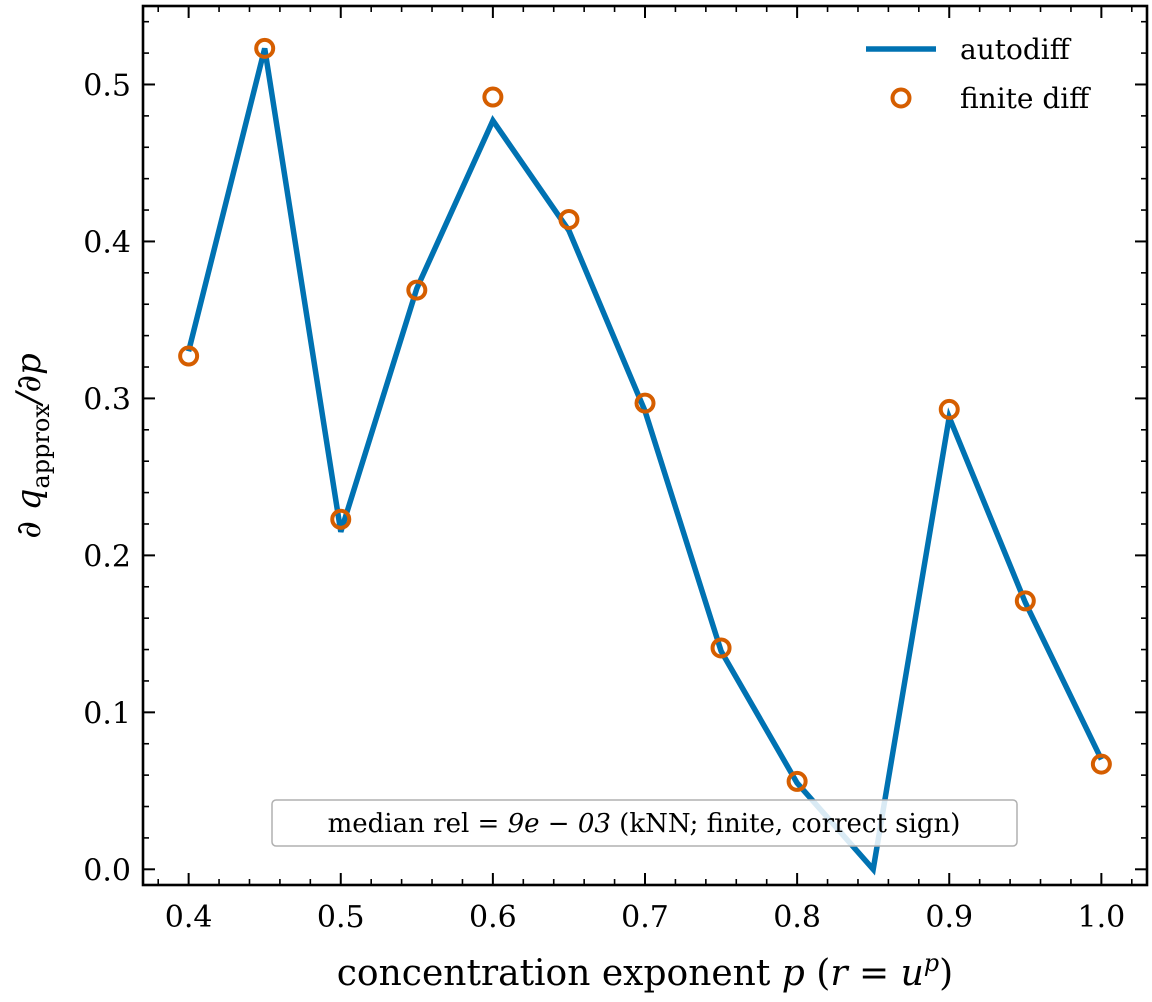  What do you see at coordinates (912, 973) in the screenshot?
I see `x-axis-title-u: u` at bounding box center [912, 973].